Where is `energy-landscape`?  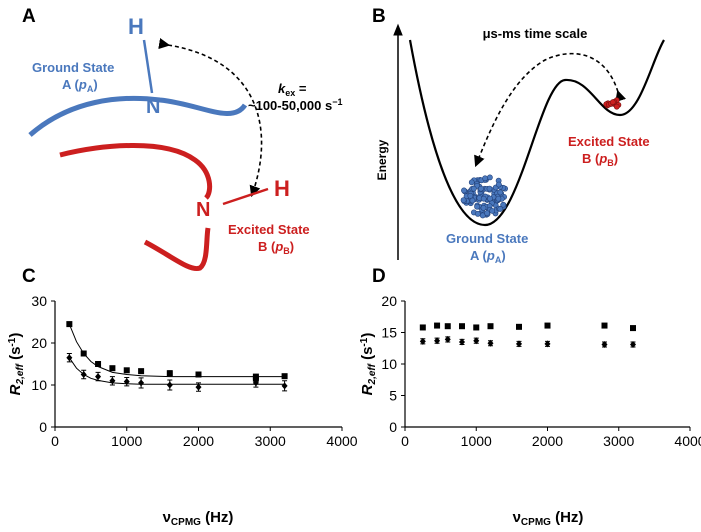 energy-landscape is located at coordinates (536, 133).